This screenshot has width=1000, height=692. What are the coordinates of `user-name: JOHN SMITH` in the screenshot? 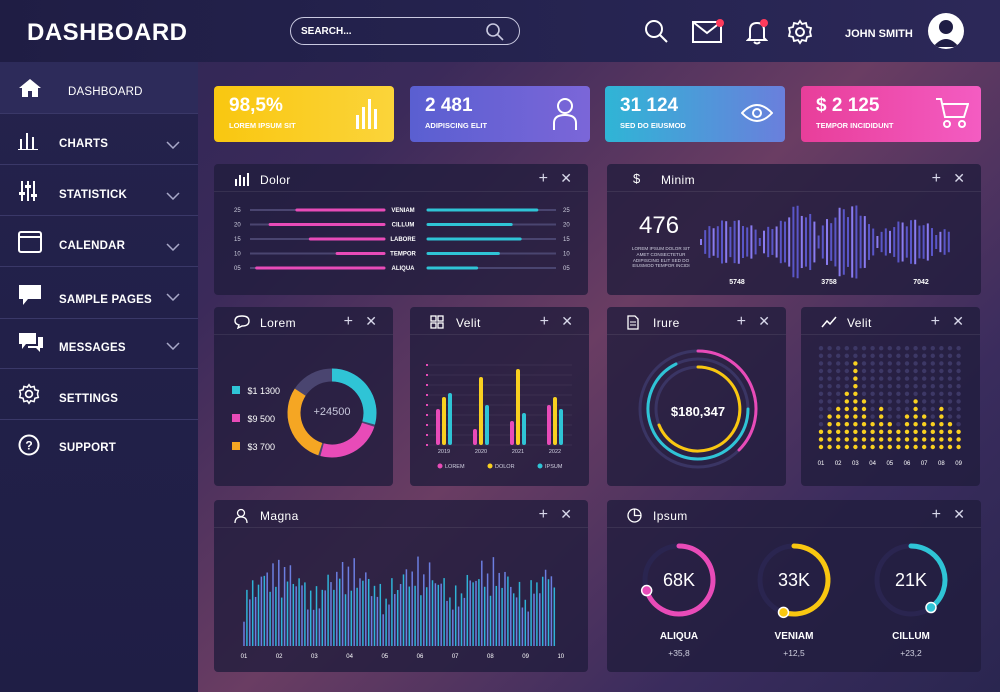 It's located at (879, 34).